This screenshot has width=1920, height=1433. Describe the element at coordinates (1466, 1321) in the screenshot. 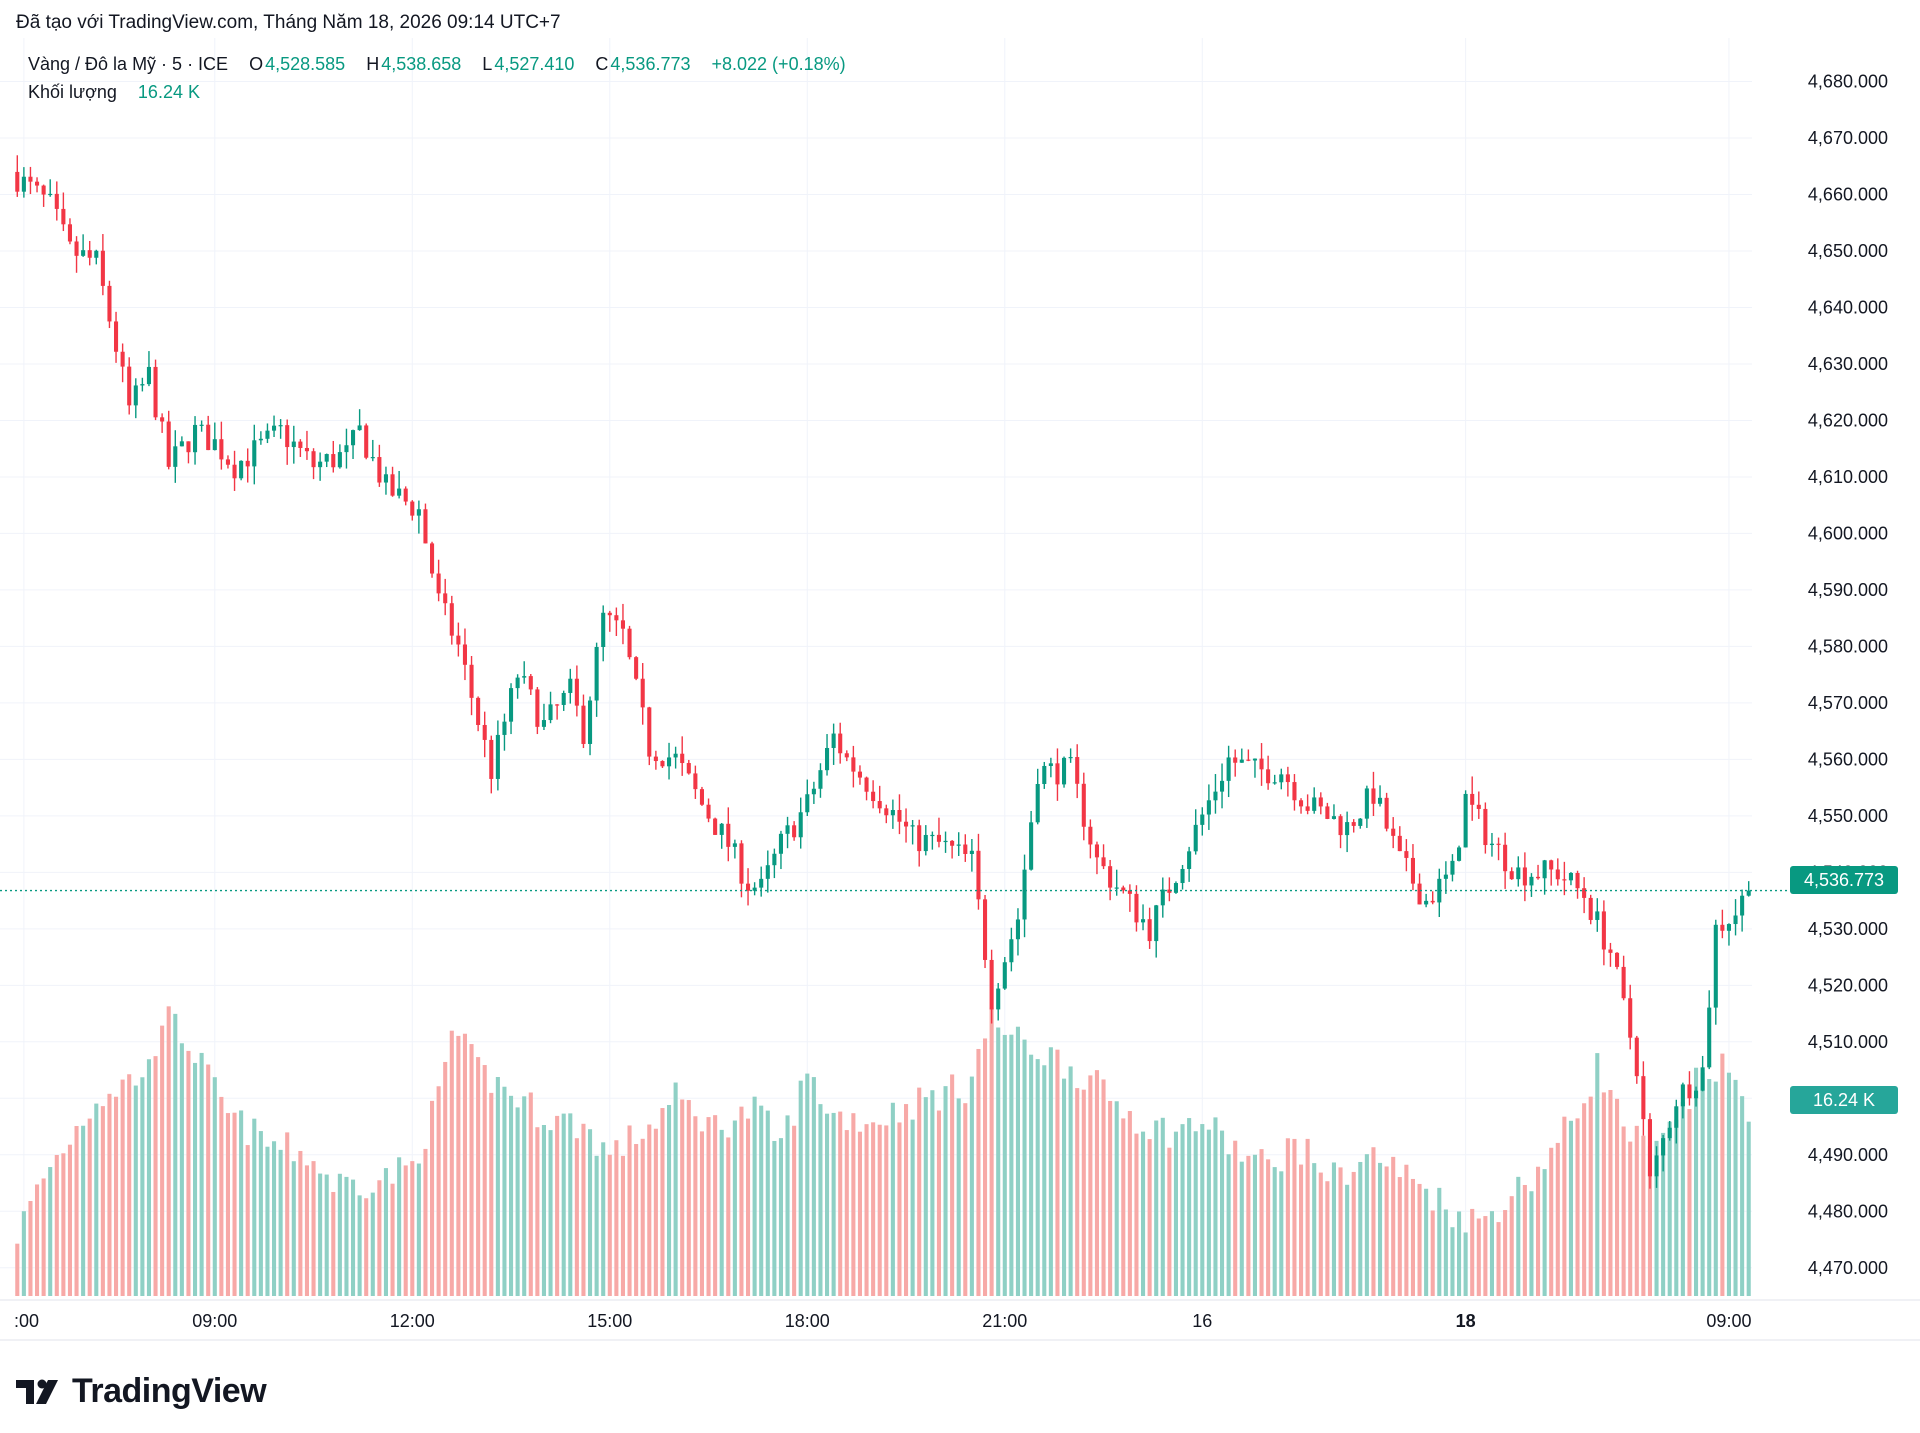

I see `x-tick-label: 18` at that location.